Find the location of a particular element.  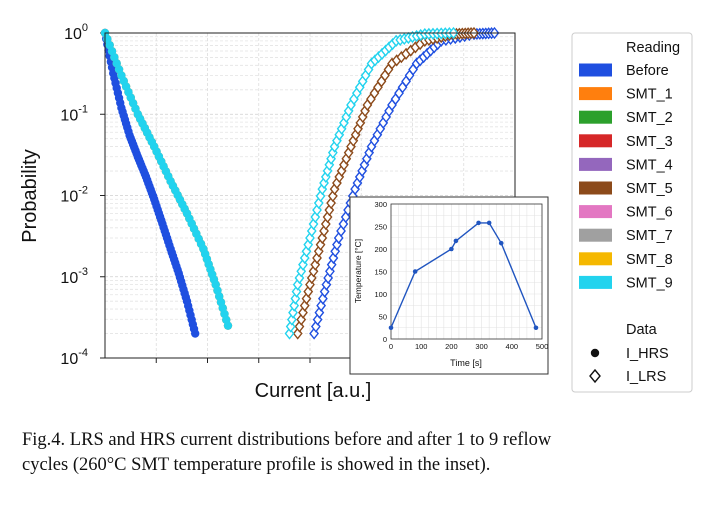

legend-label-smt_6: SMT_6 is located at coordinates (649, 213).